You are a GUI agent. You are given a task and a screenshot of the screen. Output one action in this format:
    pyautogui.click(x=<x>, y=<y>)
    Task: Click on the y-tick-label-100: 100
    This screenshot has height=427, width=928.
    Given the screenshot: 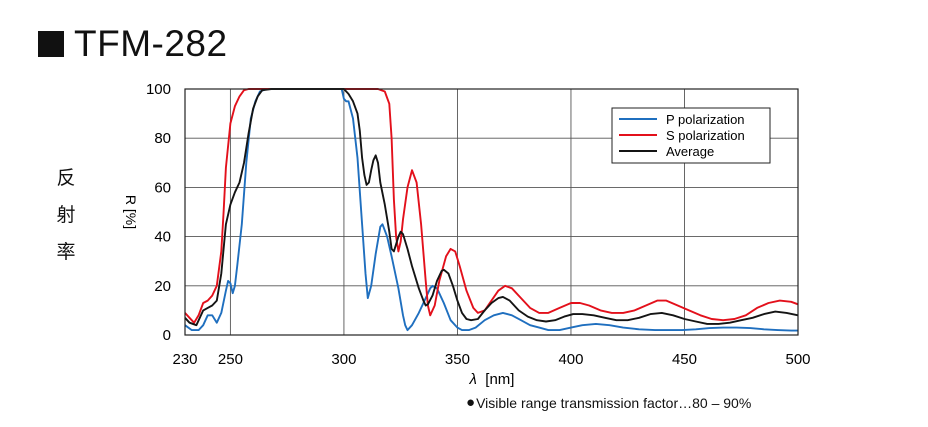 What is the action you would take?
    pyautogui.click(x=158, y=89)
    